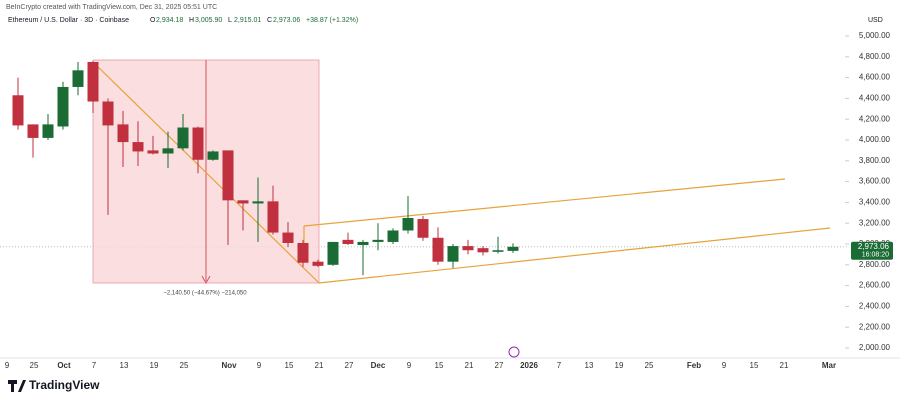  Describe the element at coordinates (875, 222) in the screenshot. I see `y-tick-label: 3,200.00` at that location.